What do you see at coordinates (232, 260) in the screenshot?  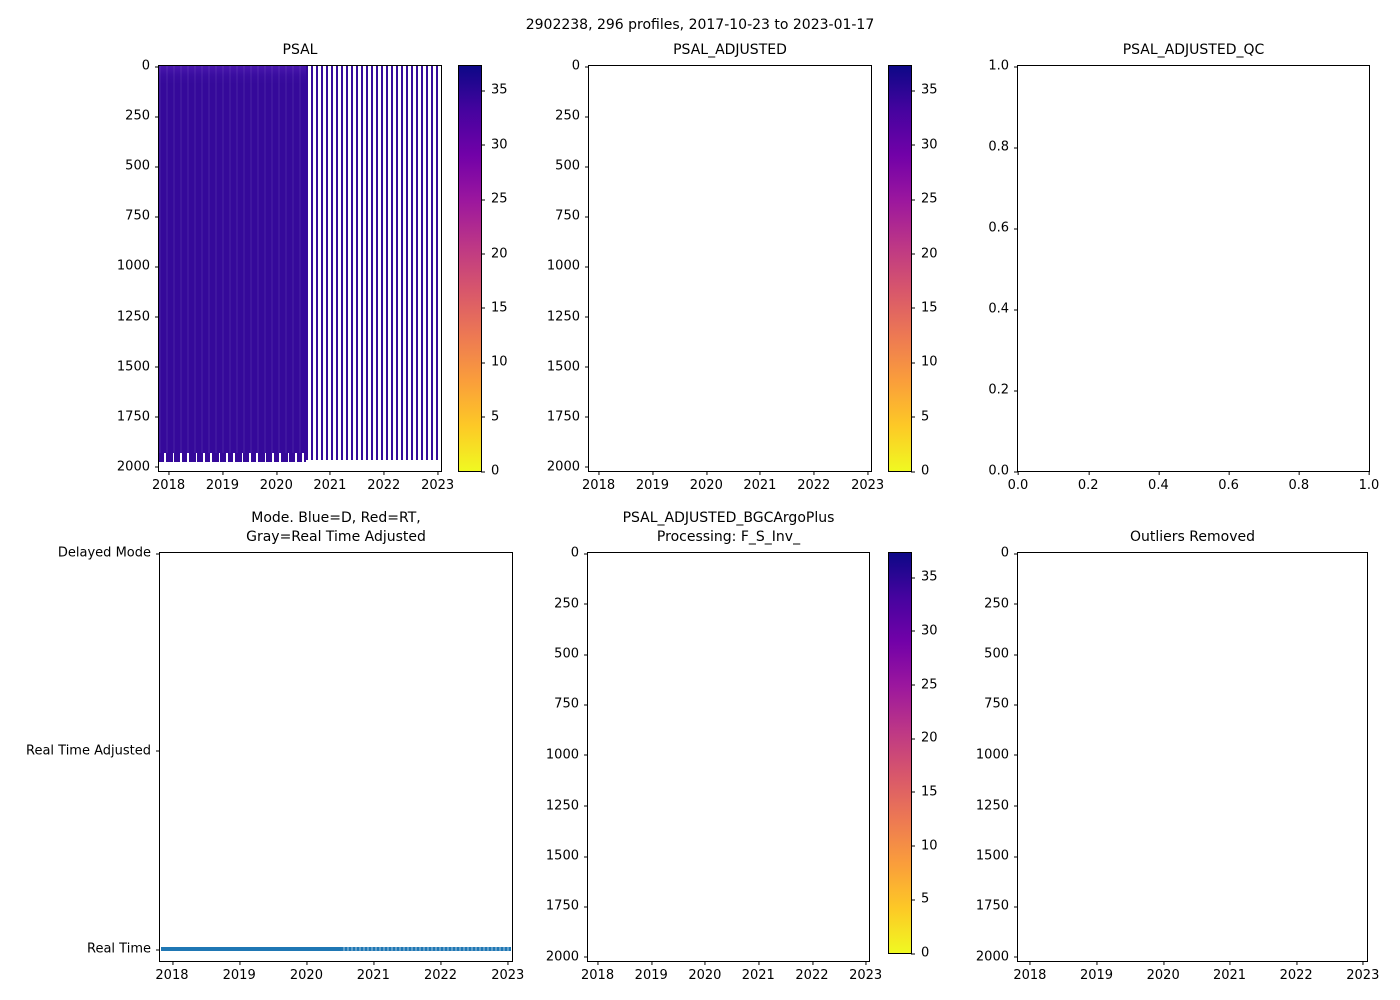 I see `psal-heatmap-dense-region` at bounding box center [232, 260].